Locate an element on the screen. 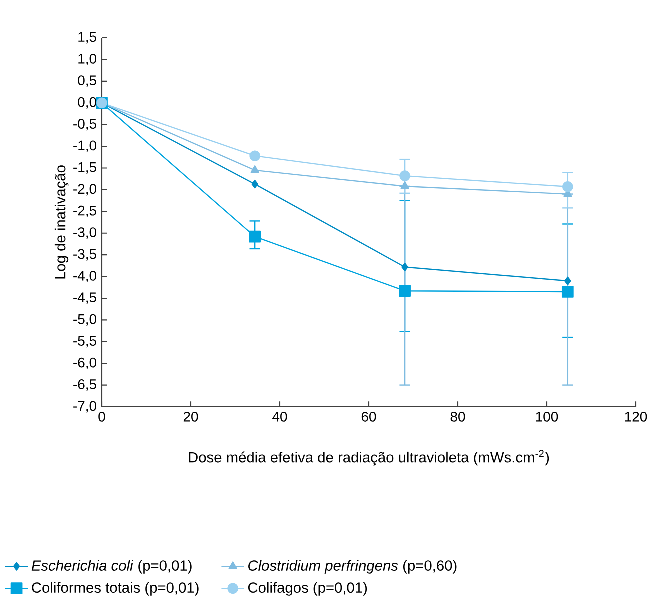 The width and height of the screenshot is (661, 611). y-tick-label: -2,0 is located at coordinates (85, 190).